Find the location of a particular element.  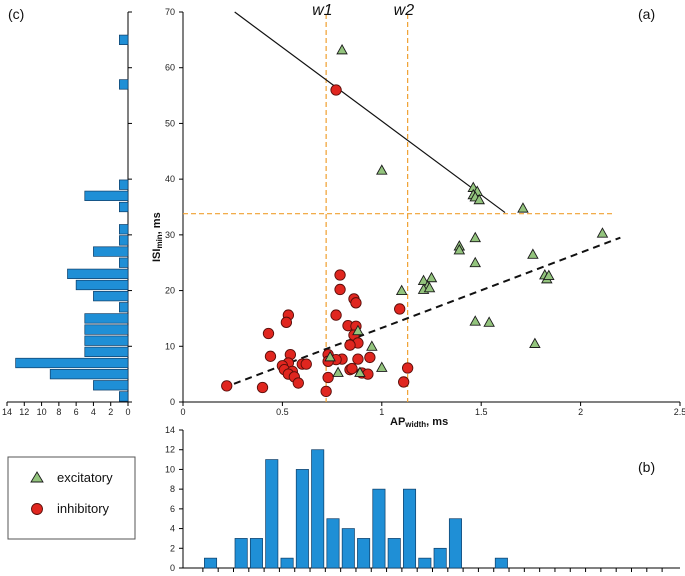

c-x-tick-label: 10 is located at coordinates (42, 412).